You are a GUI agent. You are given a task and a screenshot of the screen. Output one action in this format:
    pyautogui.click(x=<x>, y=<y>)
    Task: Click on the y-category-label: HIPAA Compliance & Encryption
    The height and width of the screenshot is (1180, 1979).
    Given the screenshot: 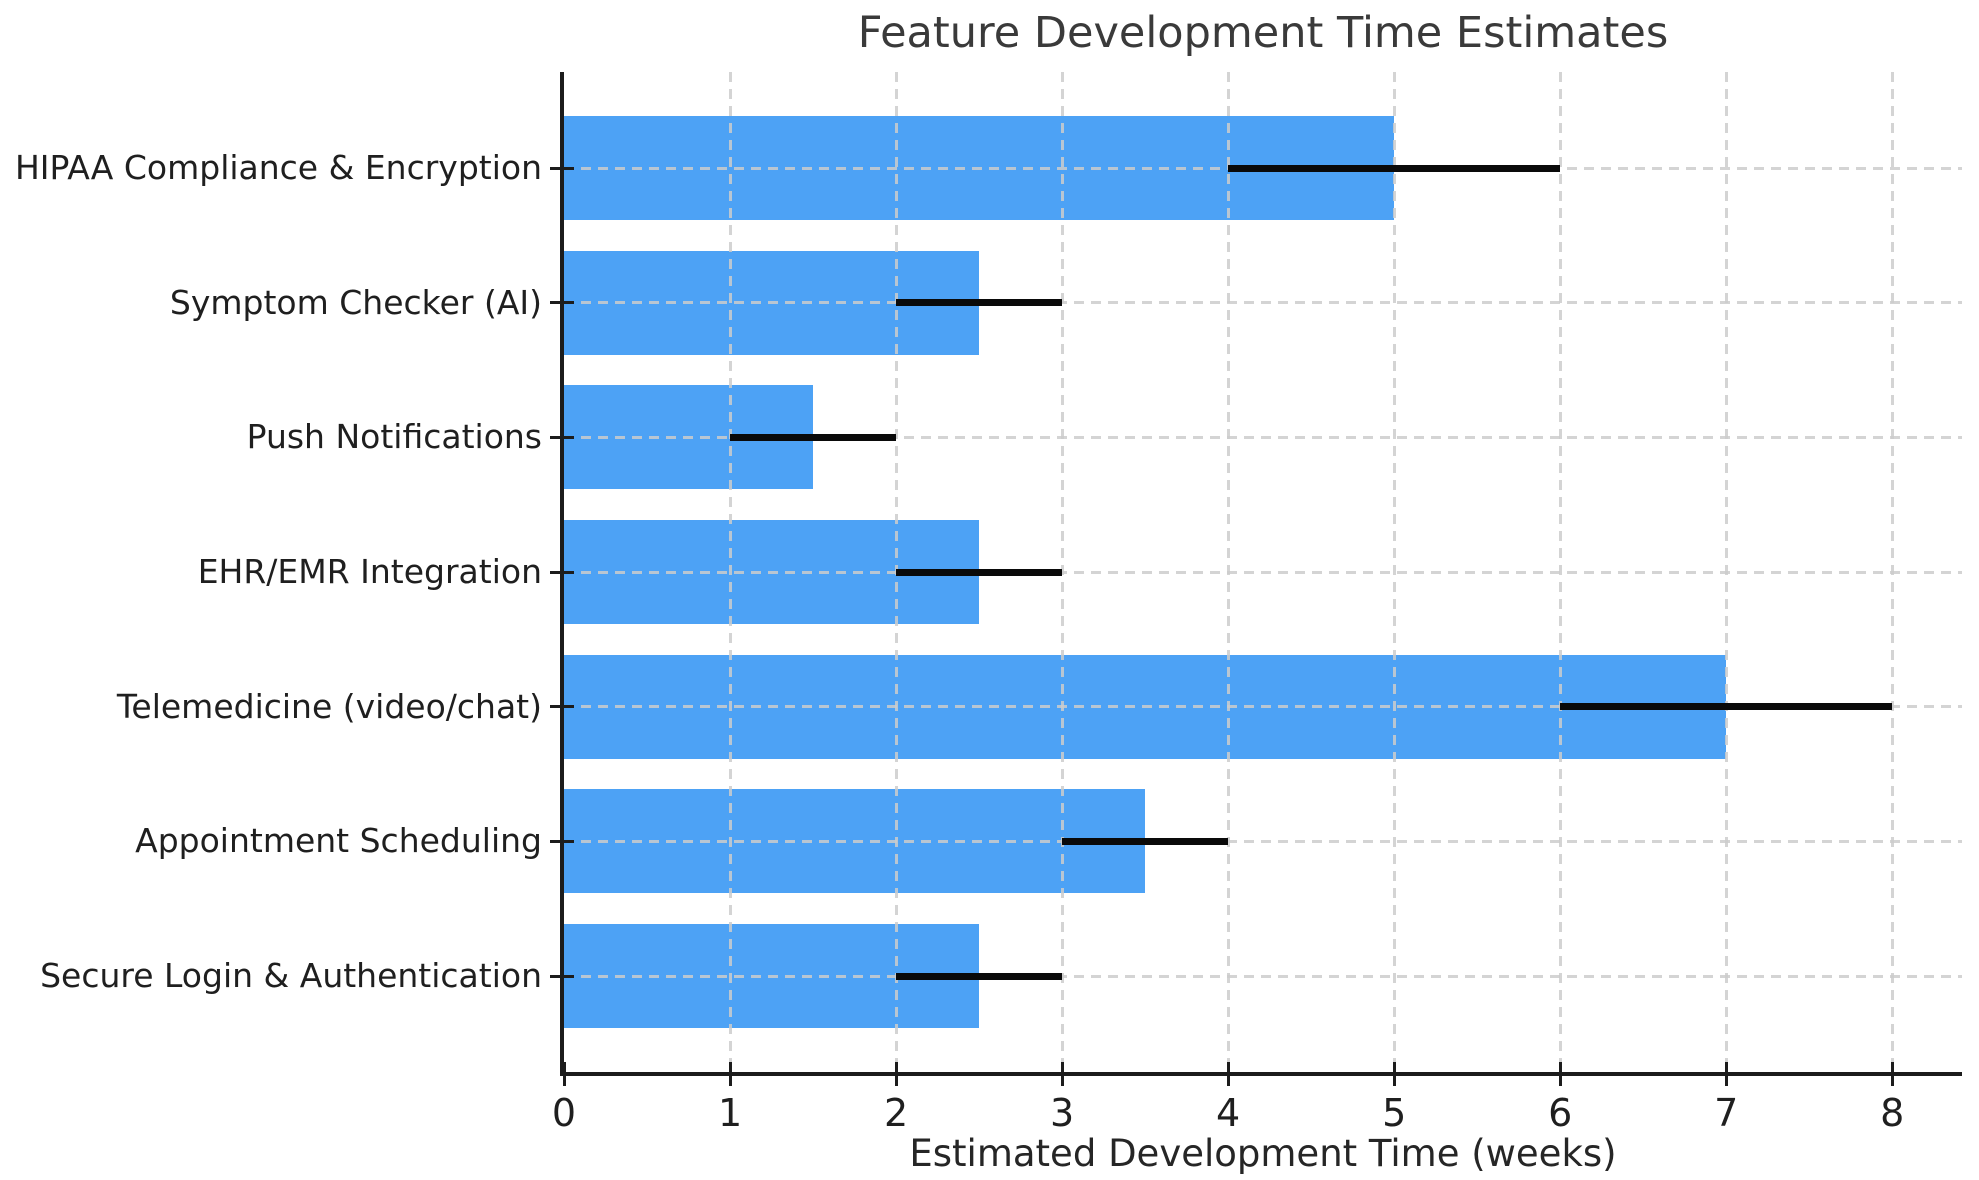 What is the action you would take?
    pyautogui.click(x=278, y=167)
    